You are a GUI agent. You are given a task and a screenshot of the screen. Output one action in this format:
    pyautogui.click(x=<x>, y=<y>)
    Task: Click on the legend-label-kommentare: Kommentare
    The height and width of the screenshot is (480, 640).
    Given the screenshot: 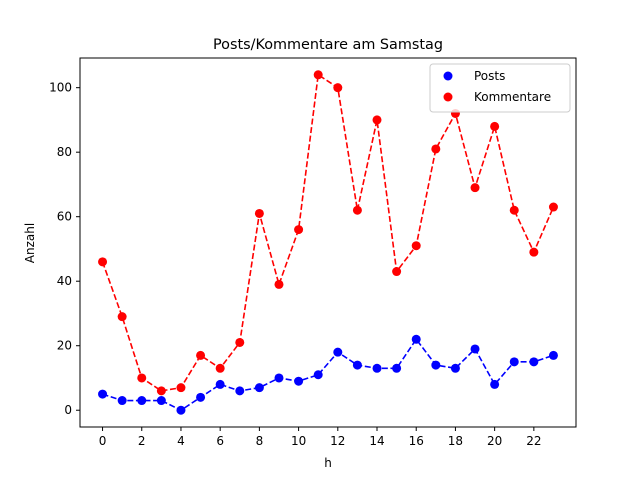 What is the action you would take?
    pyautogui.click(x=512, y=97)
    